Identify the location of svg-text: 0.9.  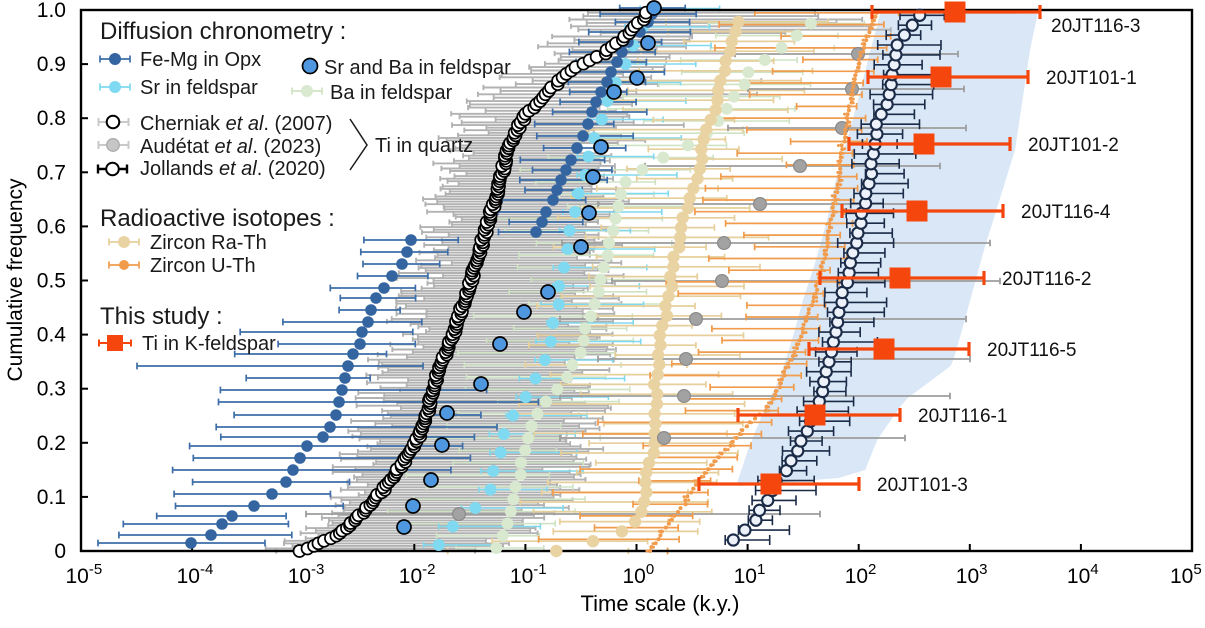
(51, 64).